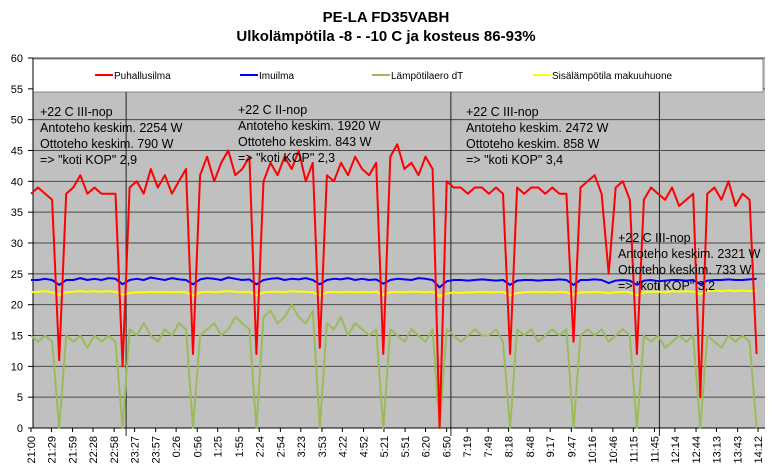 The image size is (772, 472). Describe the element at coordinates (219, 446) in the screenshot. I see `x-tick-label: 1:25` at that location.